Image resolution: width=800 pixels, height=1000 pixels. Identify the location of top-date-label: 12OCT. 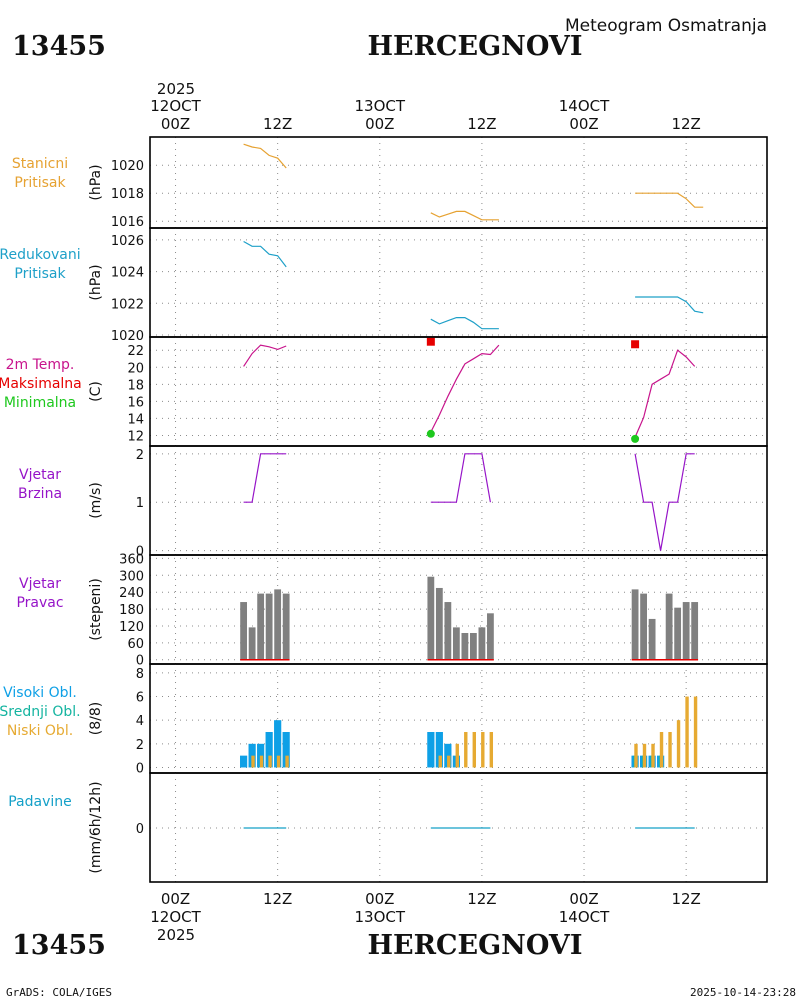
(175, 106).